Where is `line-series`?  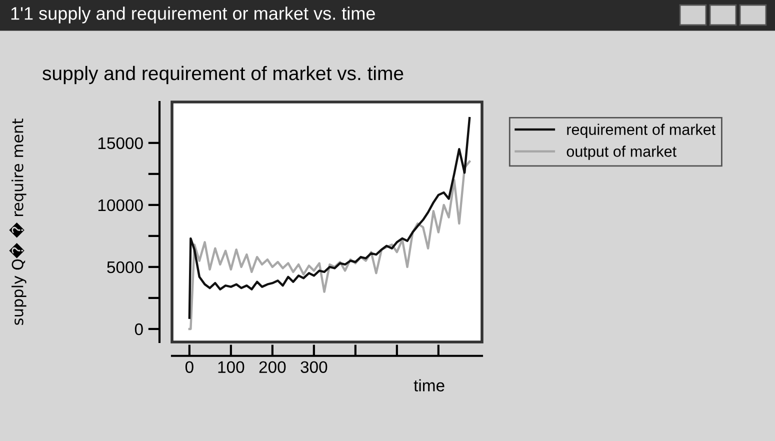 line-series is located at coordinates (329, 245).